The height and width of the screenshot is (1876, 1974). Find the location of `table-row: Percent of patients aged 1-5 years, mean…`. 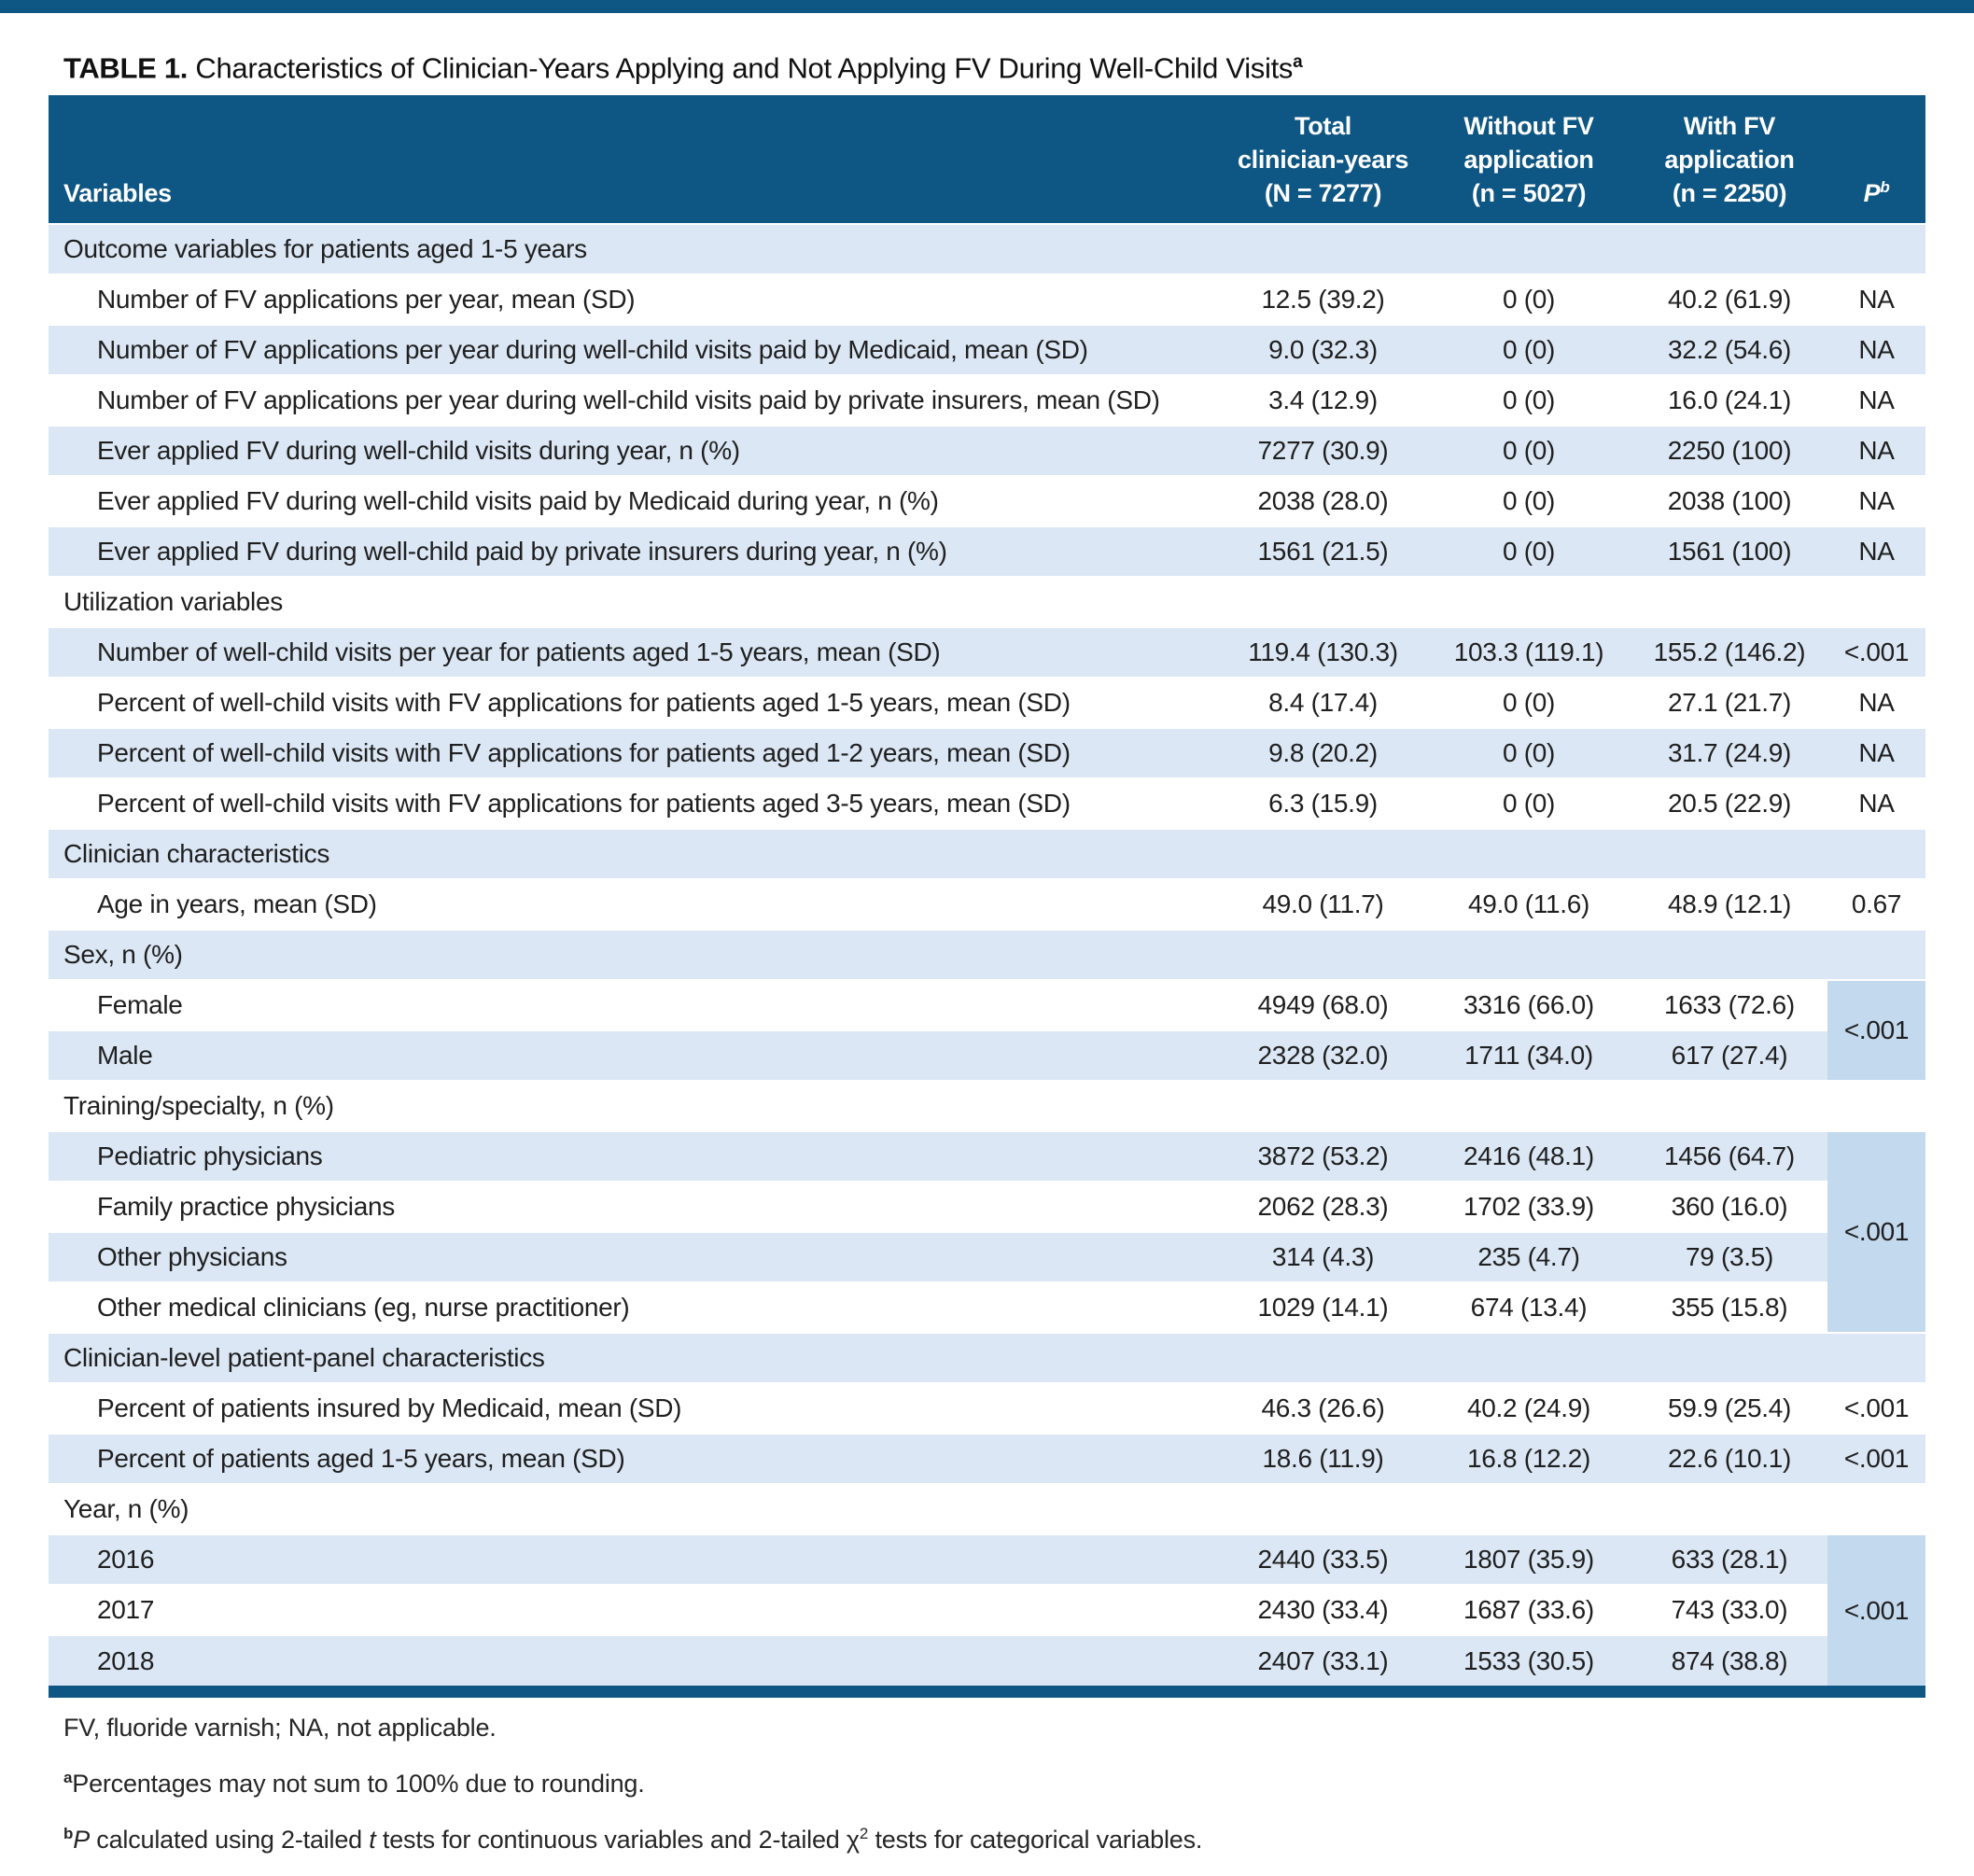

table-row: Percent of patients aged 1-5 years, mean… is located at coordinates (987, 1458).